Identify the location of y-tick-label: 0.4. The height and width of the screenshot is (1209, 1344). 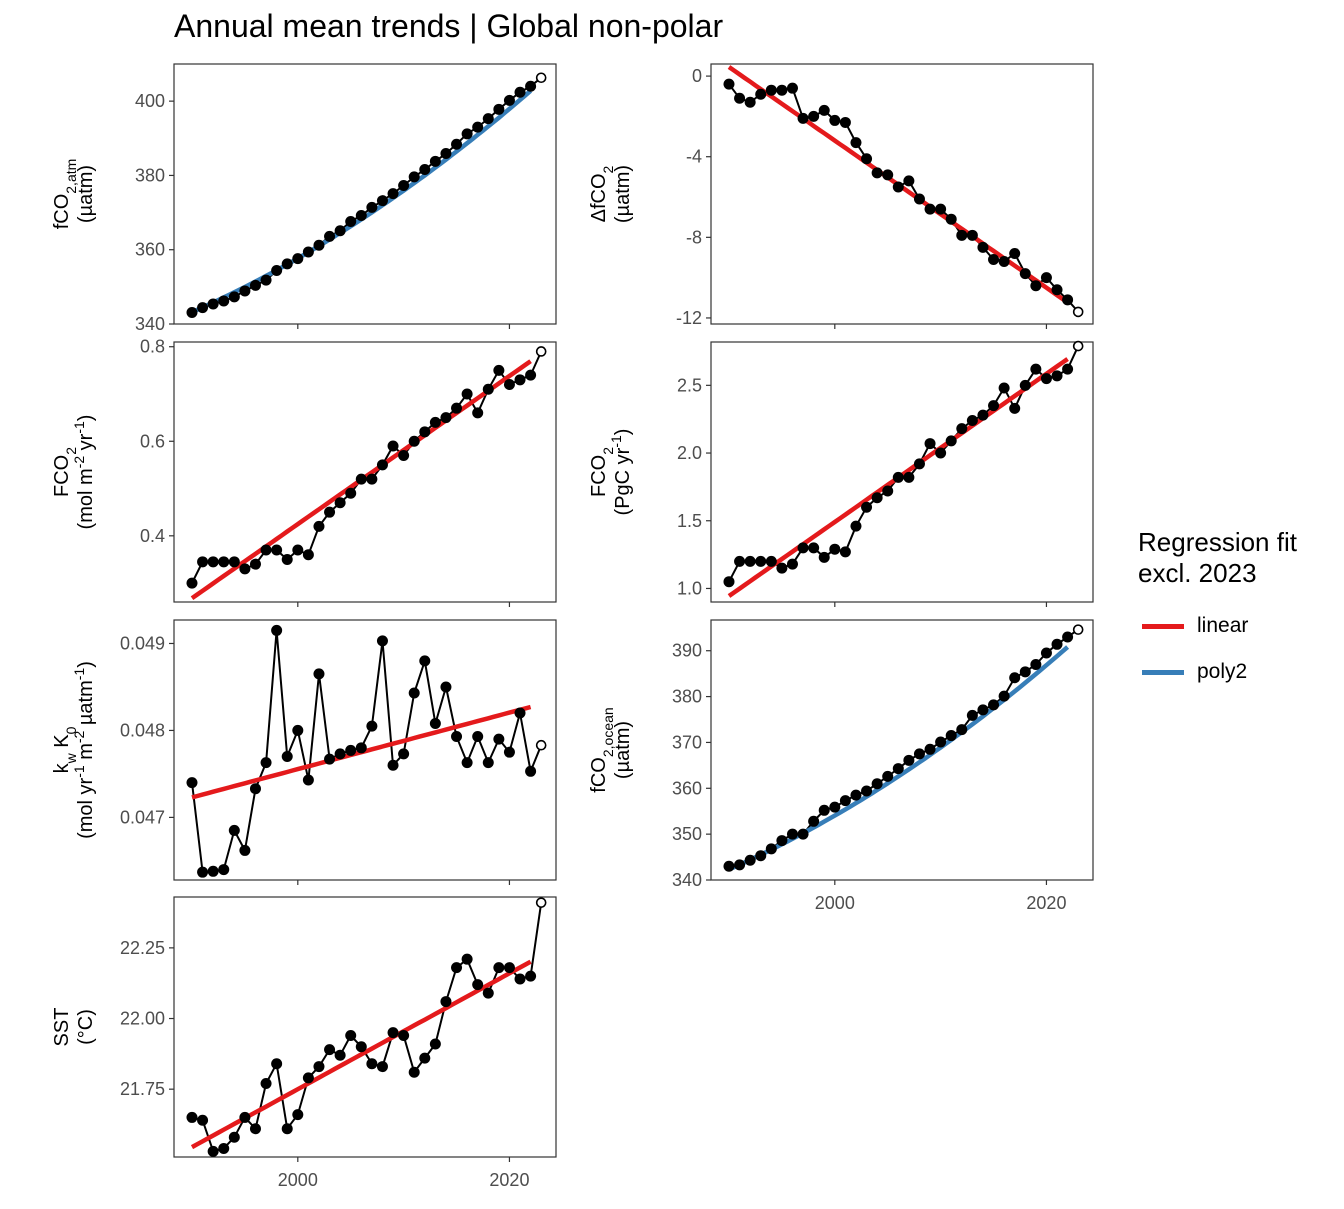
(152, 536).